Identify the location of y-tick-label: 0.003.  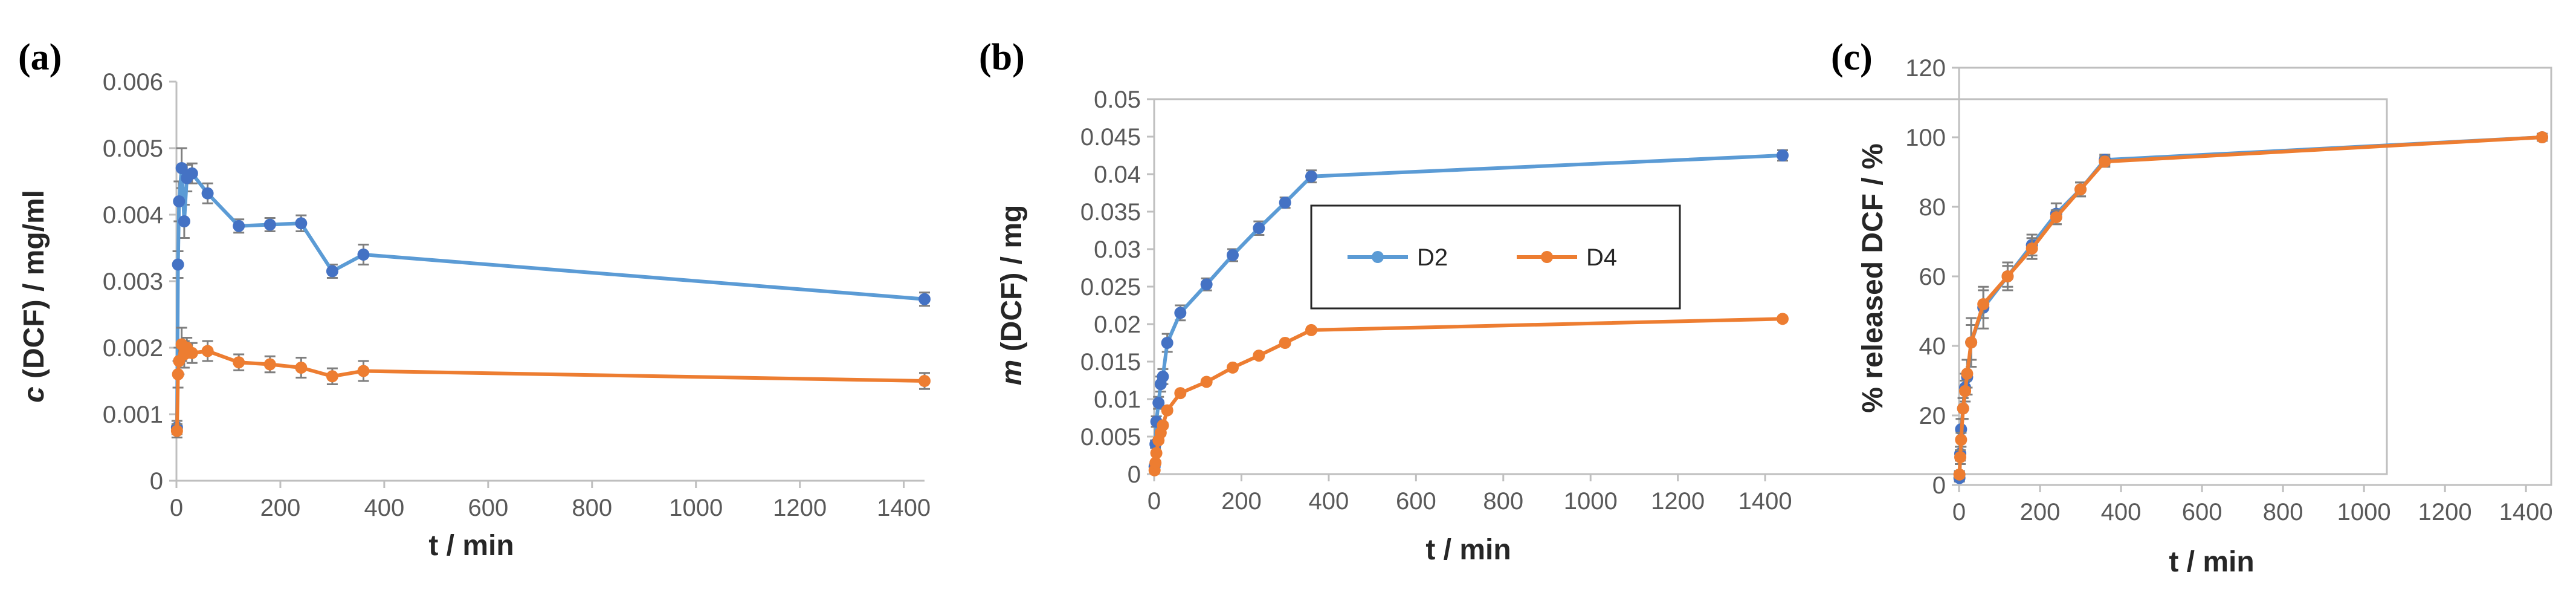
(133, 281).